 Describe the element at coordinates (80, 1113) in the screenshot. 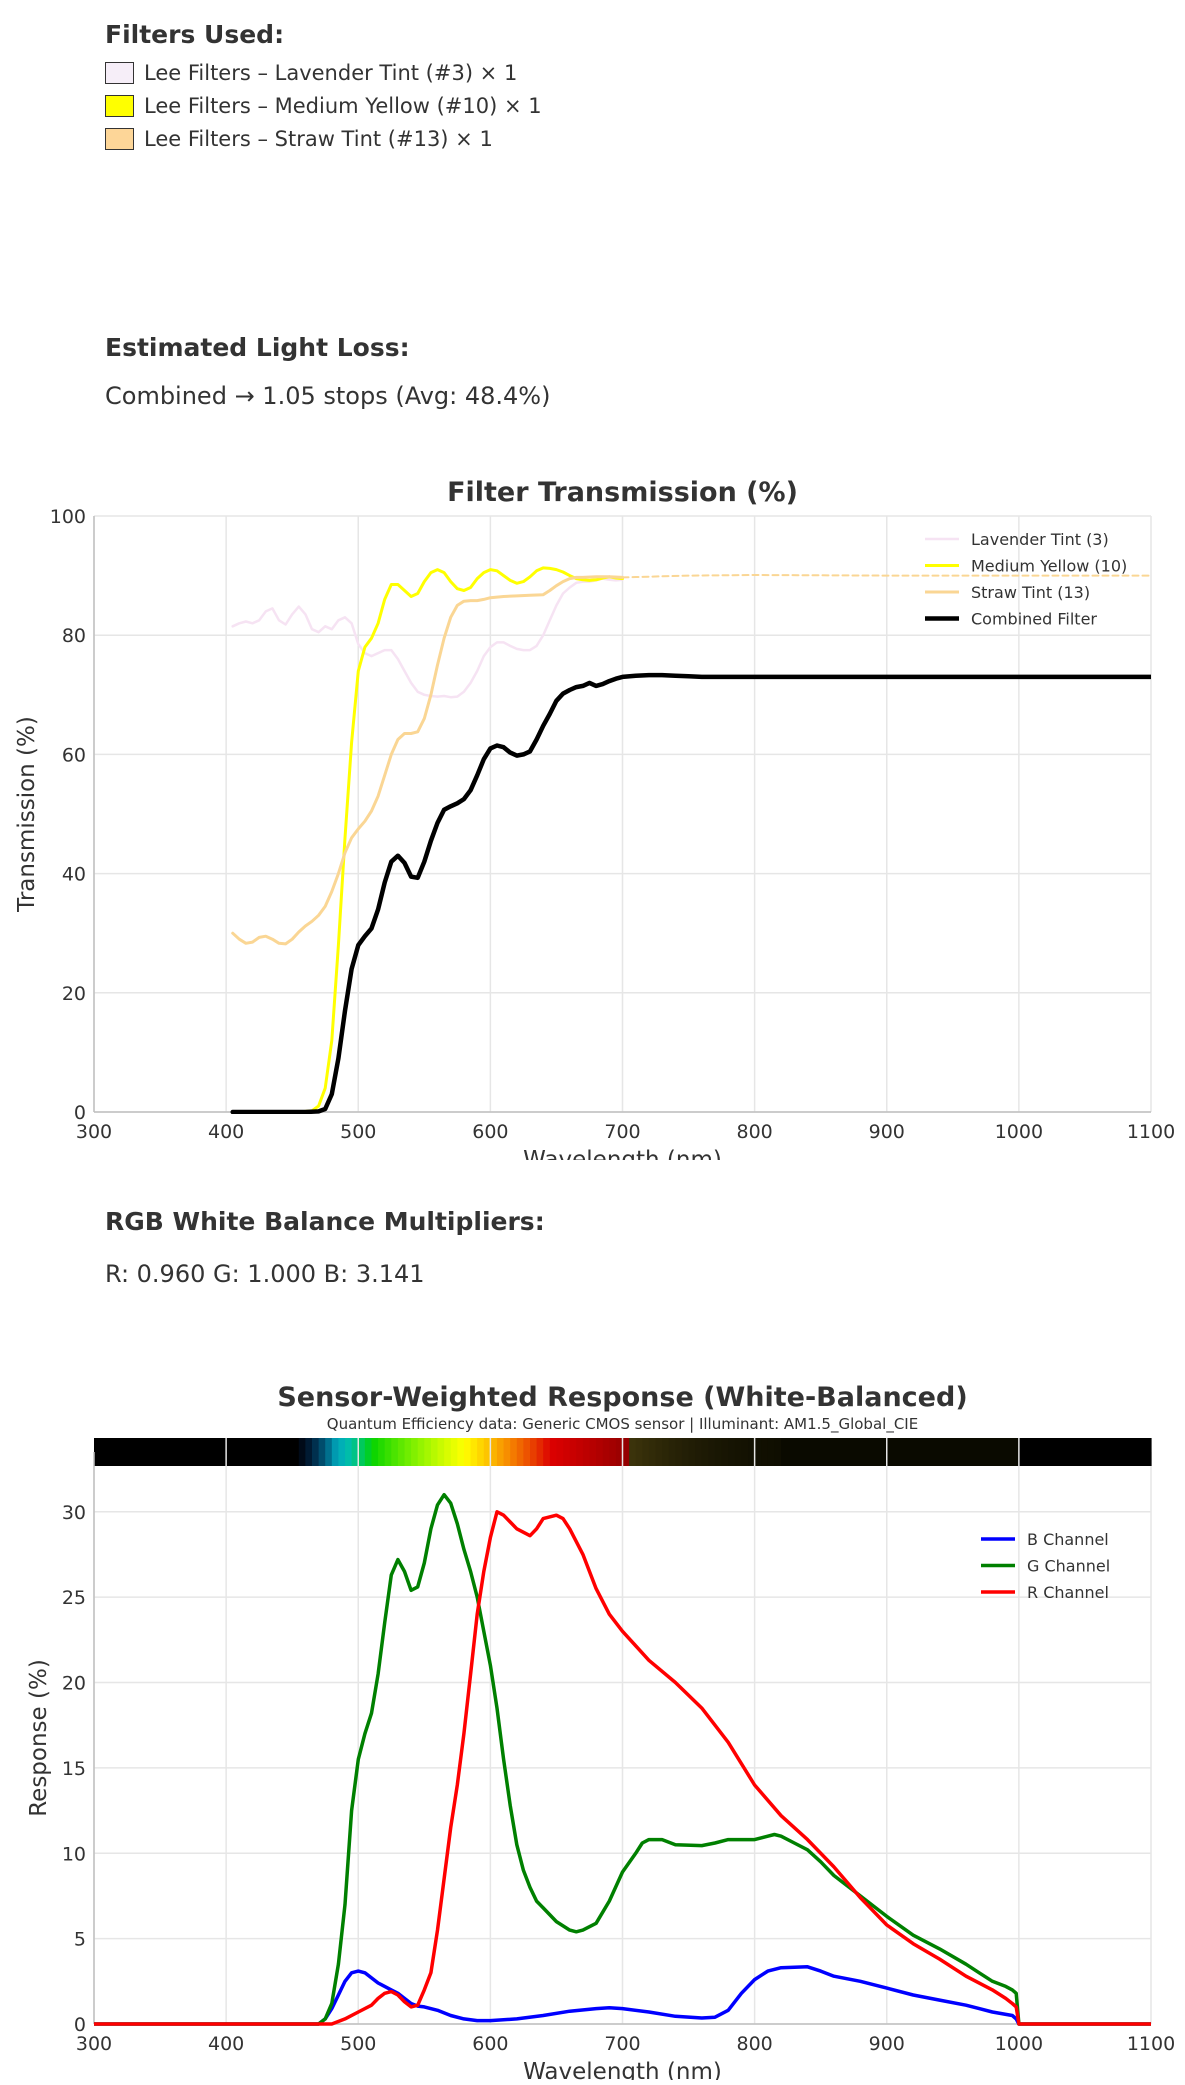

I see `y-tick-label: 0` at that location.